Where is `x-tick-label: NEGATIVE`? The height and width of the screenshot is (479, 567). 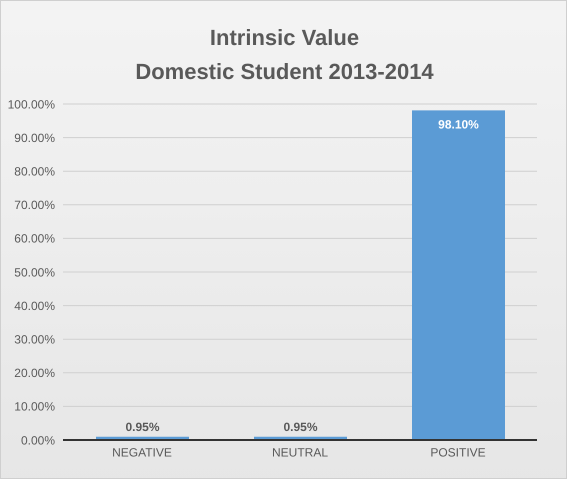 x-tick-label: NEGATIVE is located at coordinates (142, 453).